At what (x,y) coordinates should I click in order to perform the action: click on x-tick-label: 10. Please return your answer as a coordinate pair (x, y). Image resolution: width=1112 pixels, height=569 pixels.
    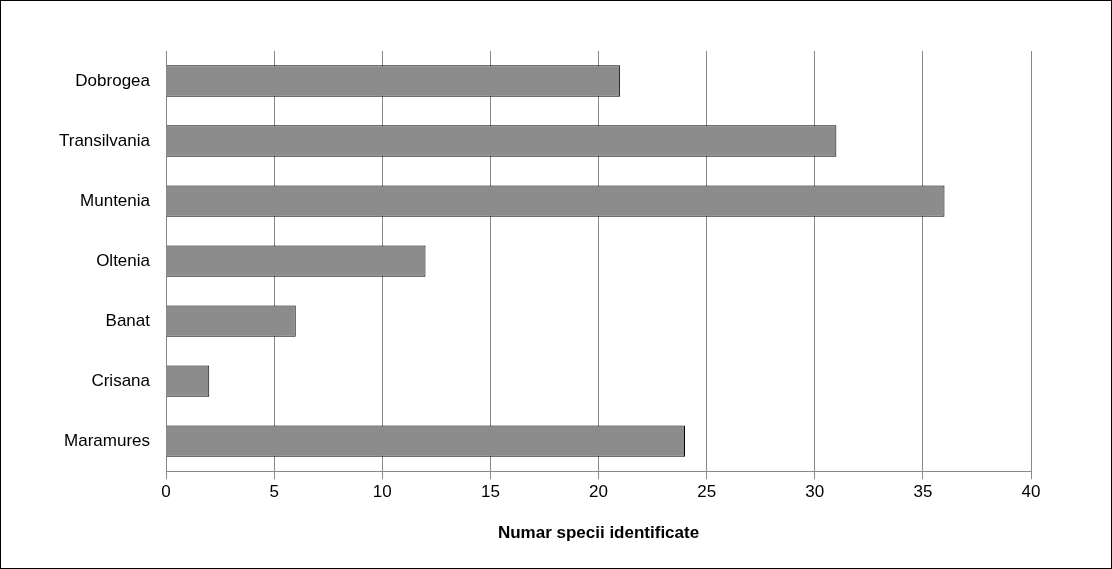
    Looking at the image, I should click on (382, 492).